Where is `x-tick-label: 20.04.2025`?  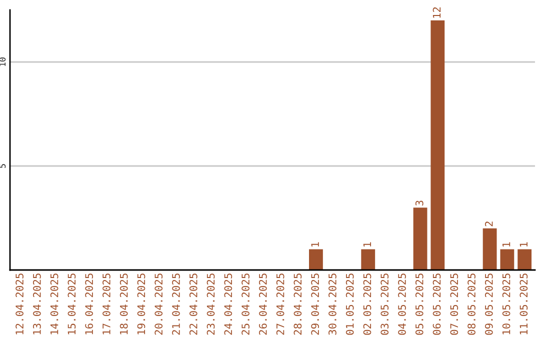 x-tick-label: 20.04.2025 is located at coordinates (158, 304).